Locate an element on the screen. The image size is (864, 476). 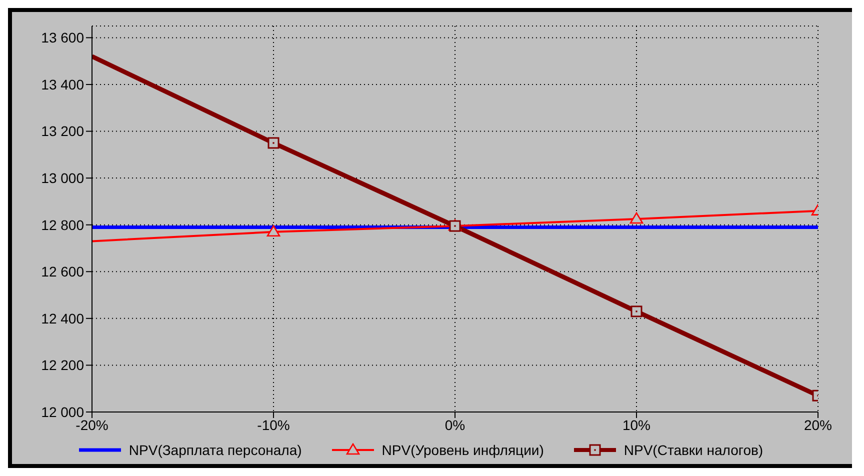
y-tick-label: 12 800 is located at coordinates (62, 224).